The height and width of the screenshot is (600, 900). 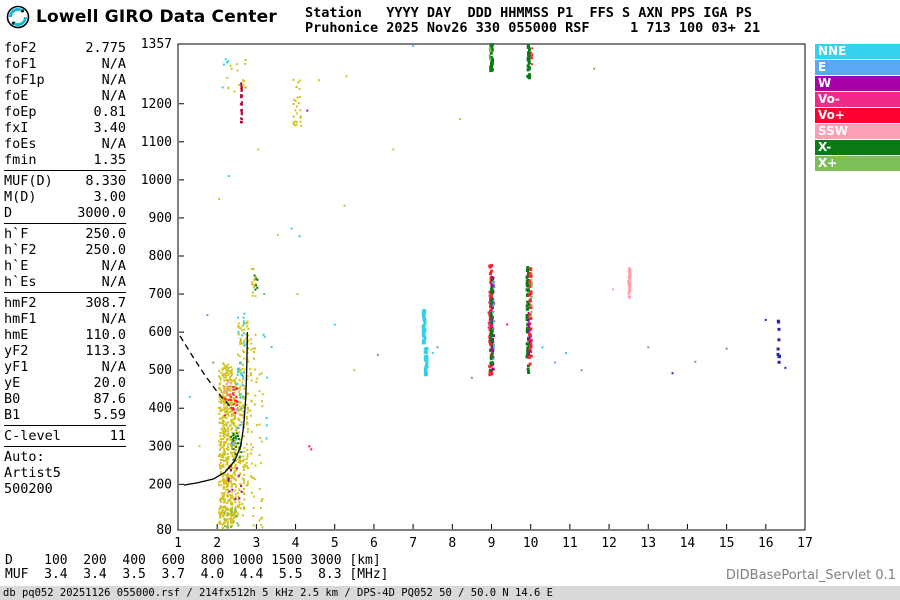 What do you see at coordinates (20, 197) in the screenshot?
I see `param-label: M(D)` at bounding box center [20, 197].